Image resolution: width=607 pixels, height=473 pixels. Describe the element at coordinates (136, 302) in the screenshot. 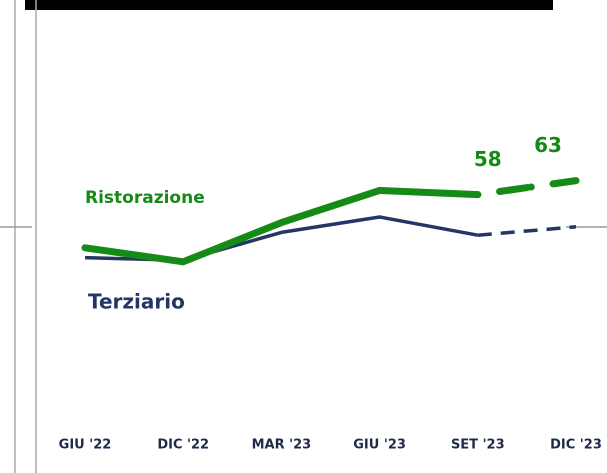

I see `series-label: Terziario` at that location.